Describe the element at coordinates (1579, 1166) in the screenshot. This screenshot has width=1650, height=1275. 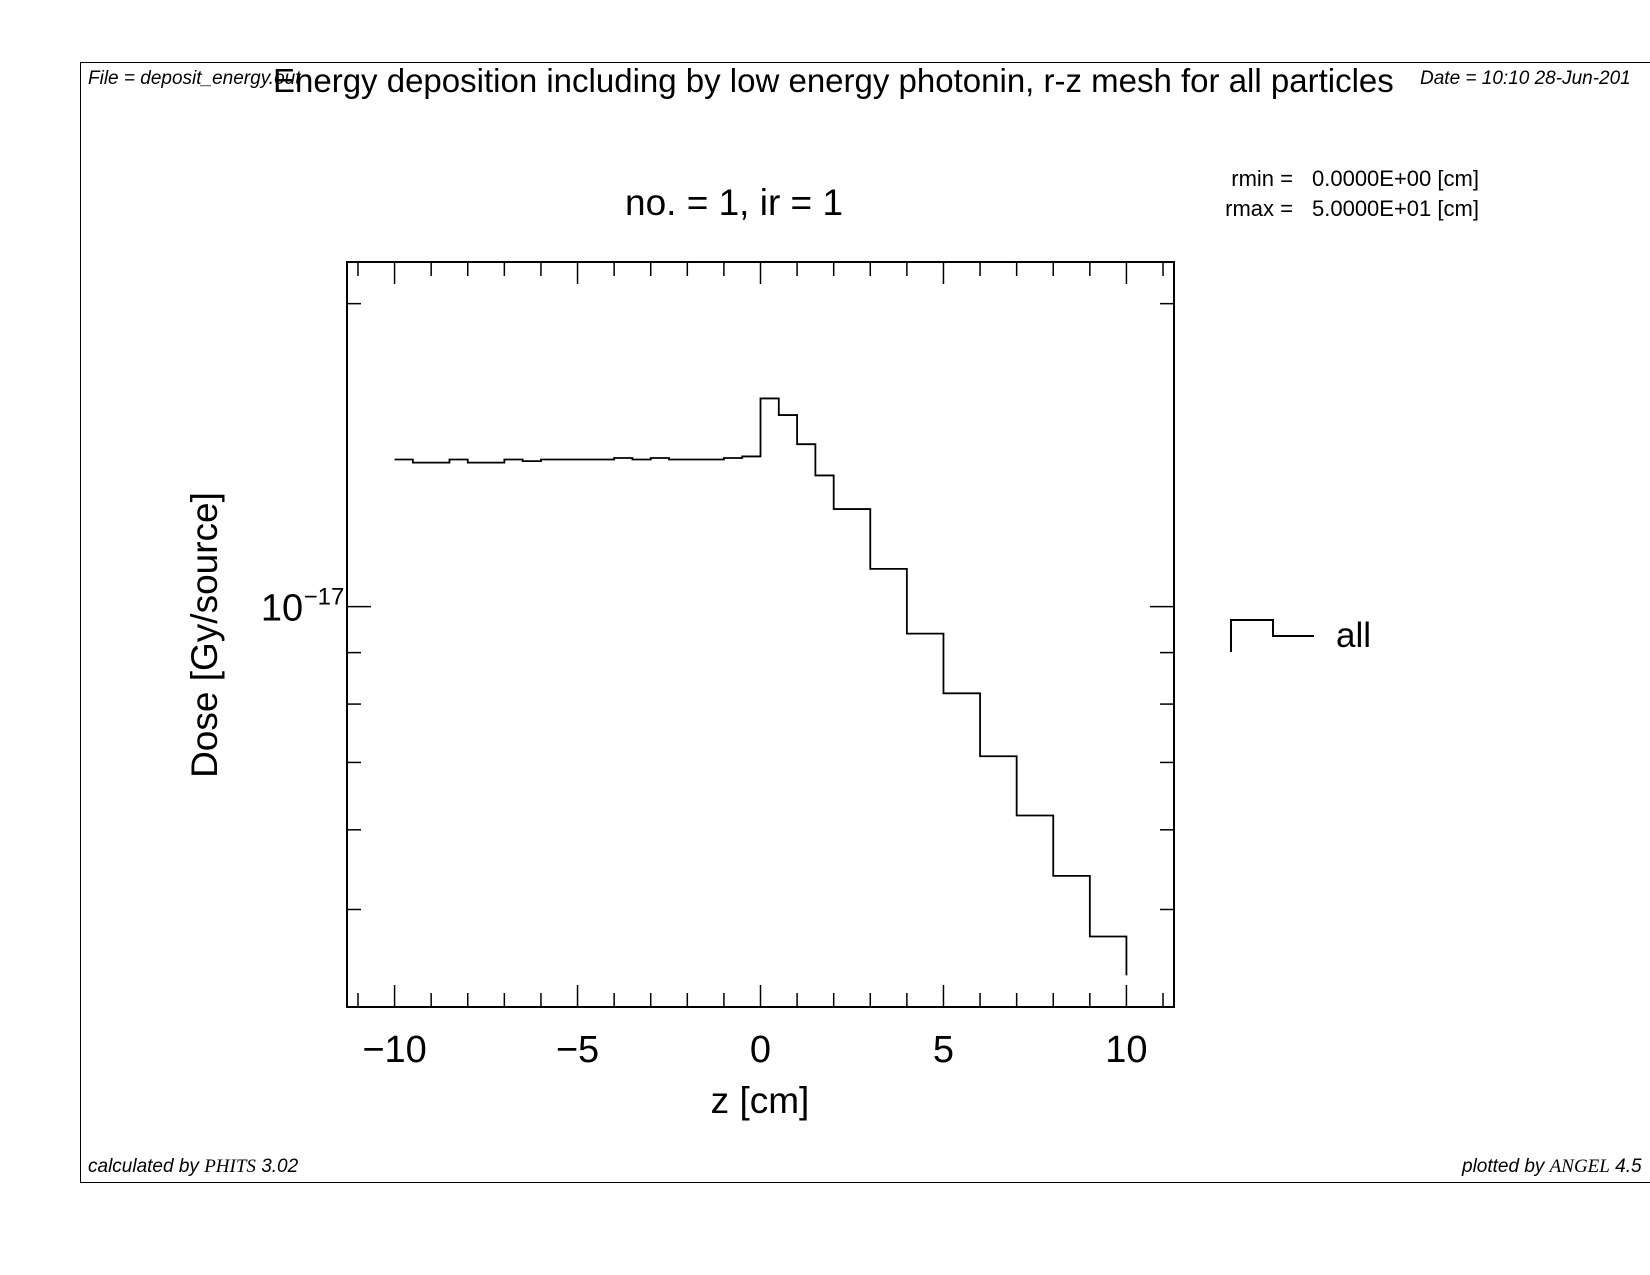
I see `plot-code: ANGEL` at that location.